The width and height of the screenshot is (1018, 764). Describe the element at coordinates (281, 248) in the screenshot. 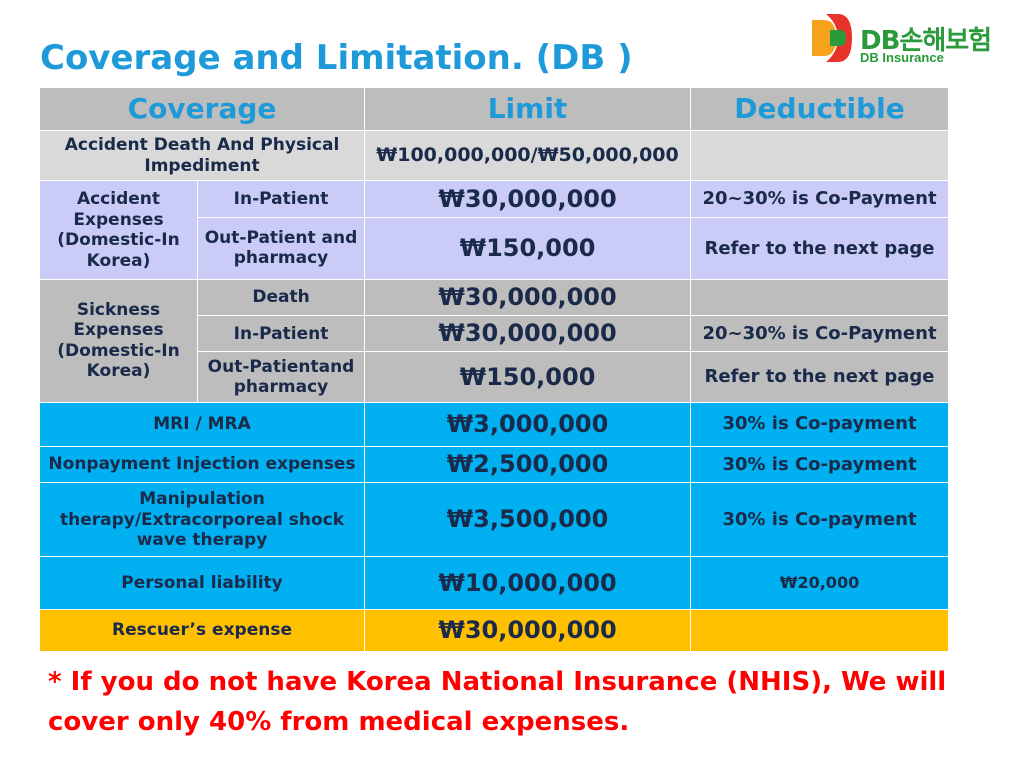

I see `sub-label: Out-Patient and pharmacy` at that location.